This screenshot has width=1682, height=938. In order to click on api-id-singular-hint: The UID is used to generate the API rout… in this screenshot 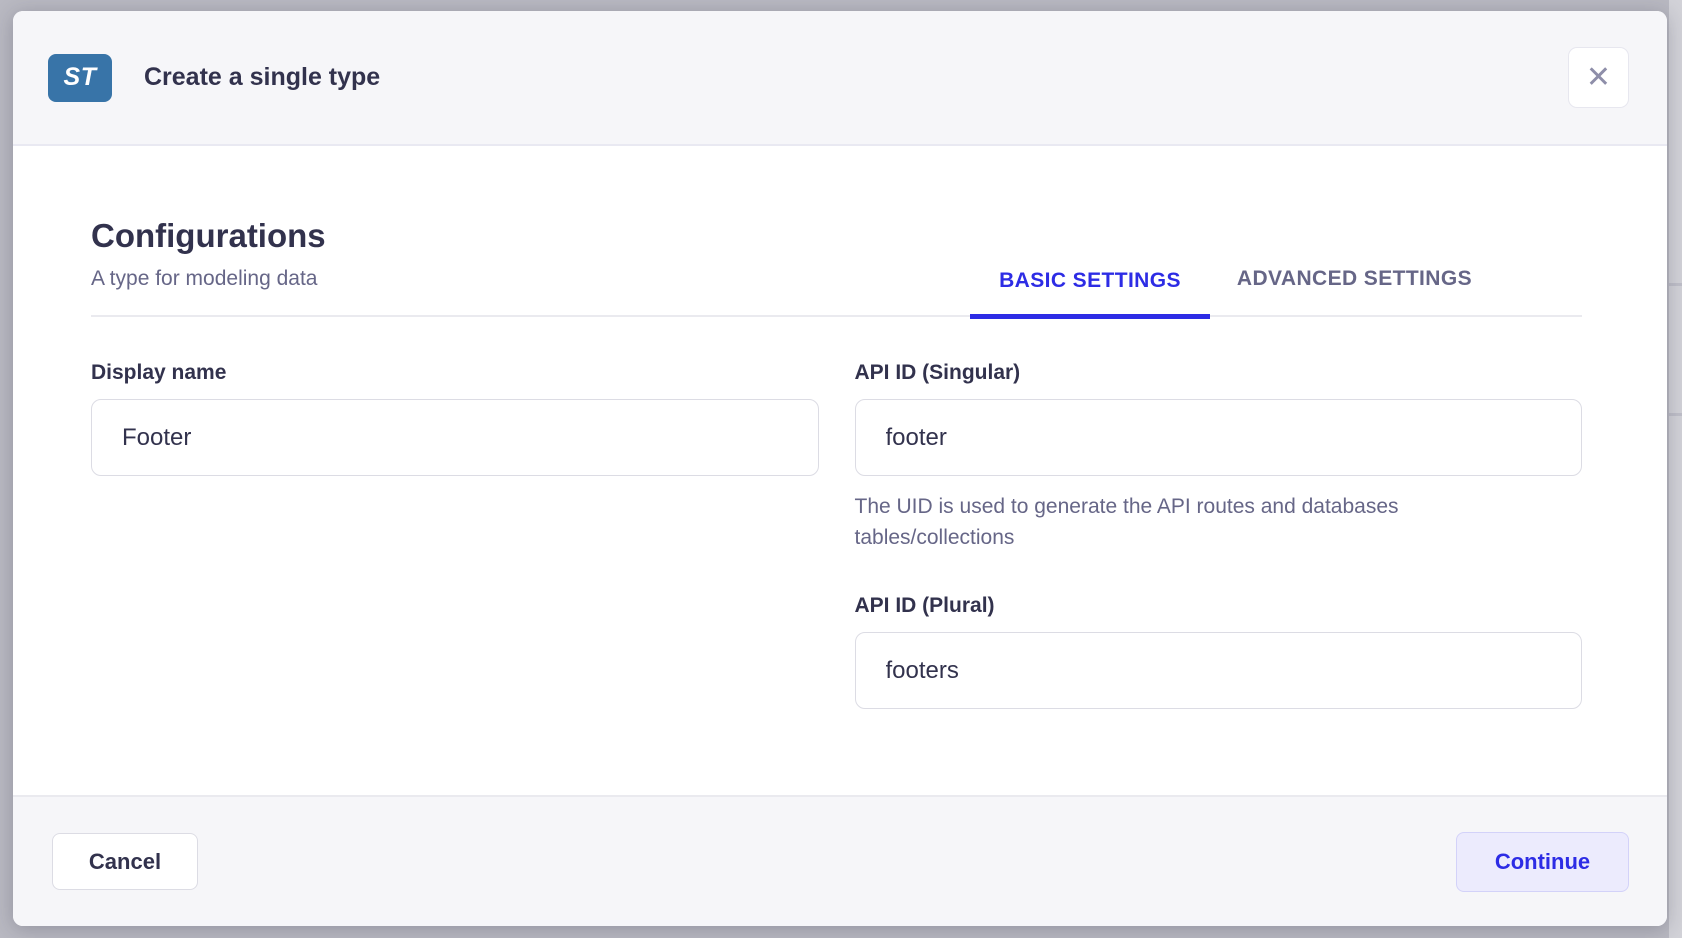, I will do `click(1126, 522)`.